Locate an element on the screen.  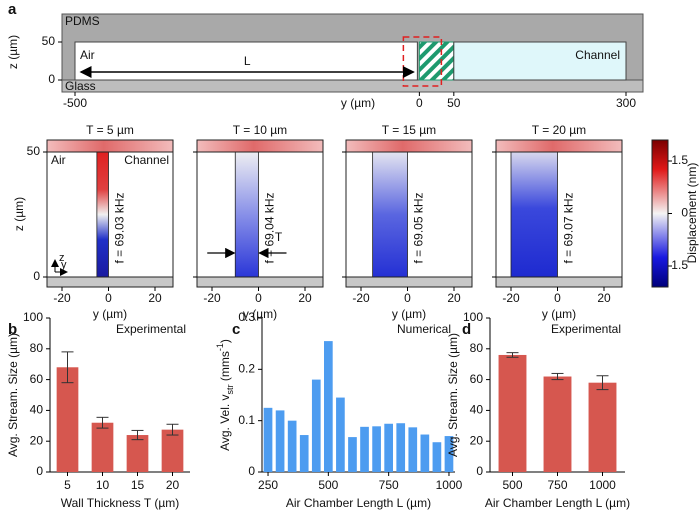
axis-icon-label: z is located at coordinates (62, 258).